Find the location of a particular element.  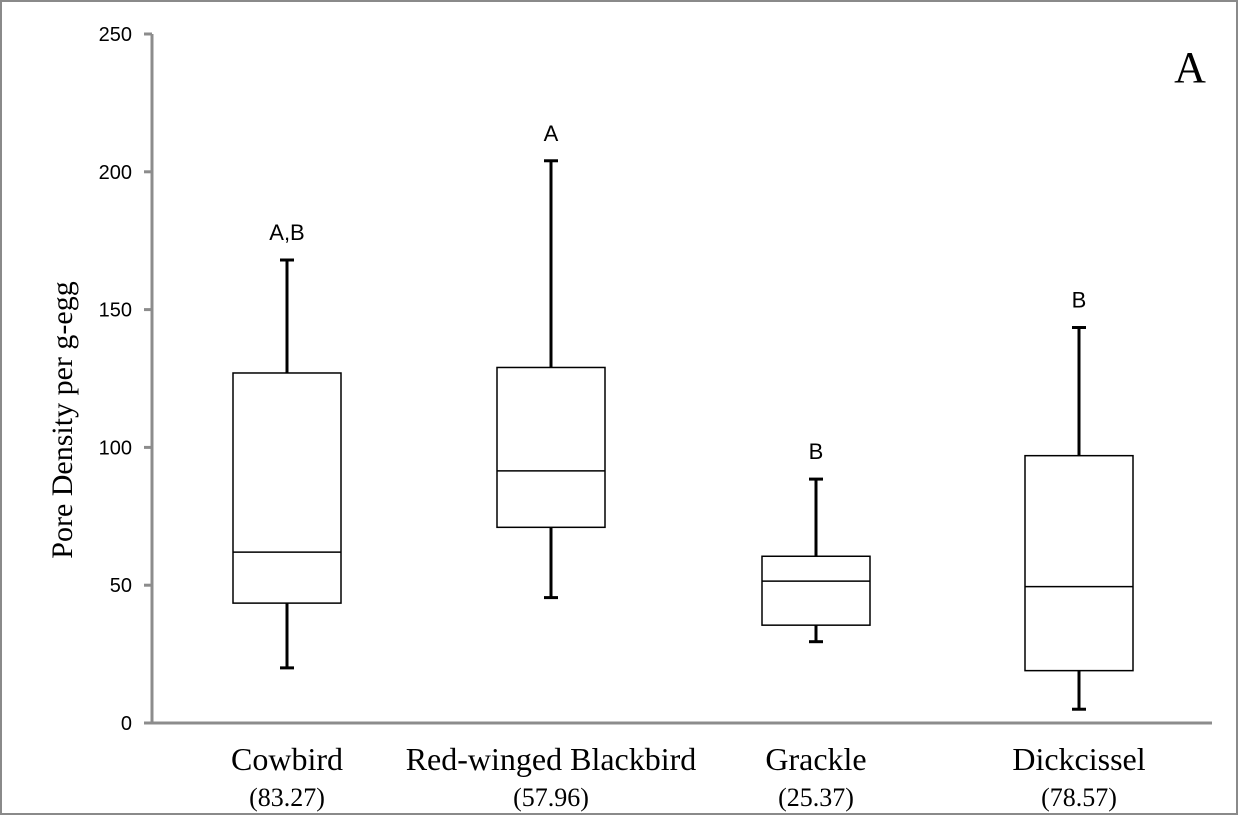

category-sublabel-1: (57.96) is located at coordinates (551, 797).